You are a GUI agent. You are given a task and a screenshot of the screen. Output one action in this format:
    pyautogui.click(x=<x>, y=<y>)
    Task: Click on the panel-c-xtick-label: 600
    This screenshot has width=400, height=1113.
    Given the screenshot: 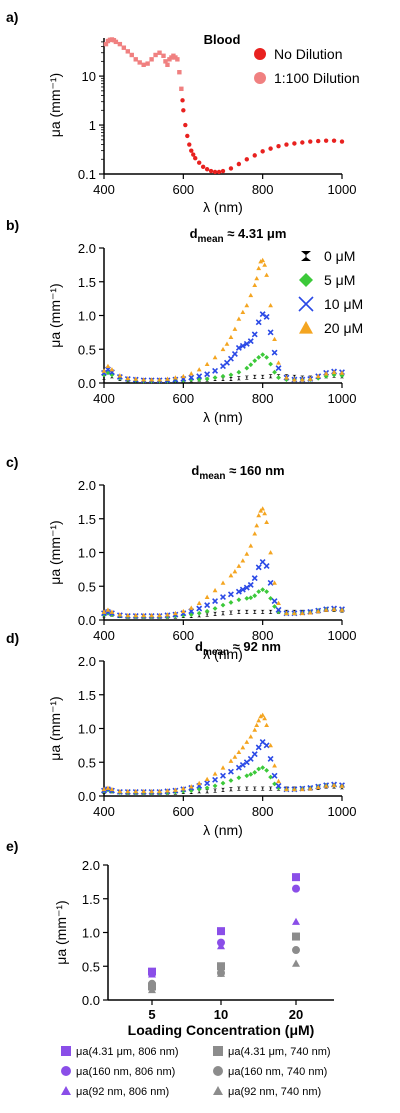 What is the action you would take?
    pyautogui.click(x=183, y=635)
    